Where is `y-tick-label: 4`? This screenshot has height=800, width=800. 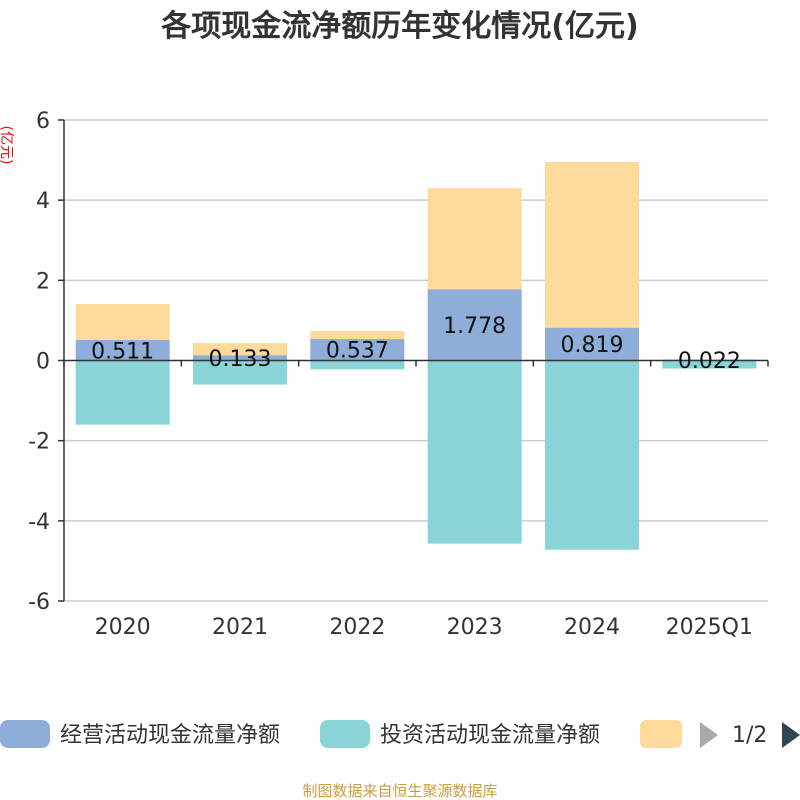 y-tick-label: 4 is located at coordinates (43, 201).